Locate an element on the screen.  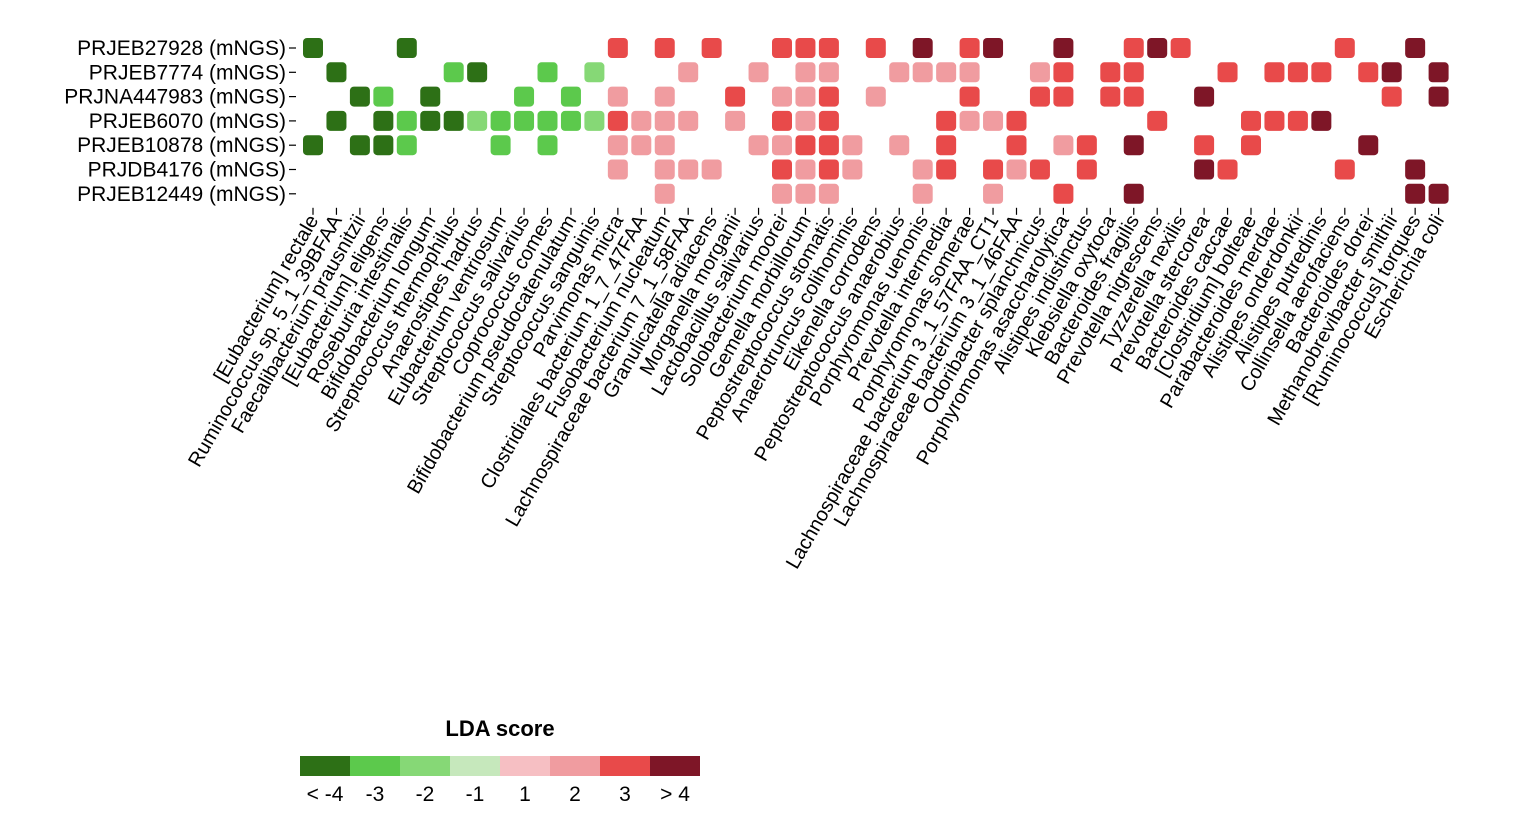
legend-swatch is located at coordinates (525, 766).